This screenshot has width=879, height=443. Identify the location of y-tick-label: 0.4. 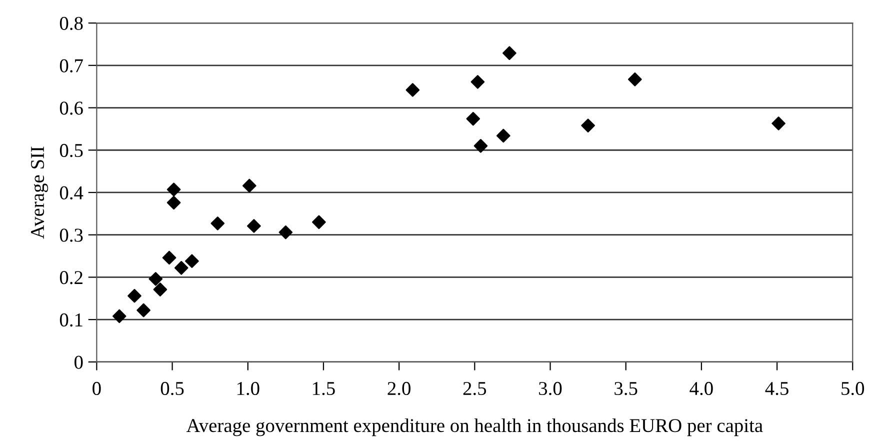
(72, 193).